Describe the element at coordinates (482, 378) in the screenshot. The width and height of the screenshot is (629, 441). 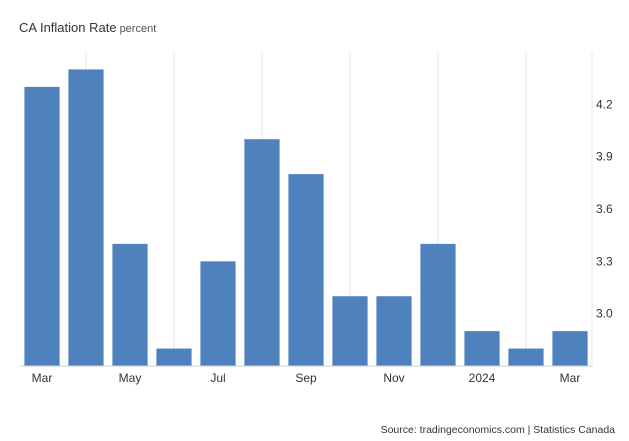
I see `x-tick-label: 2024` at that location.